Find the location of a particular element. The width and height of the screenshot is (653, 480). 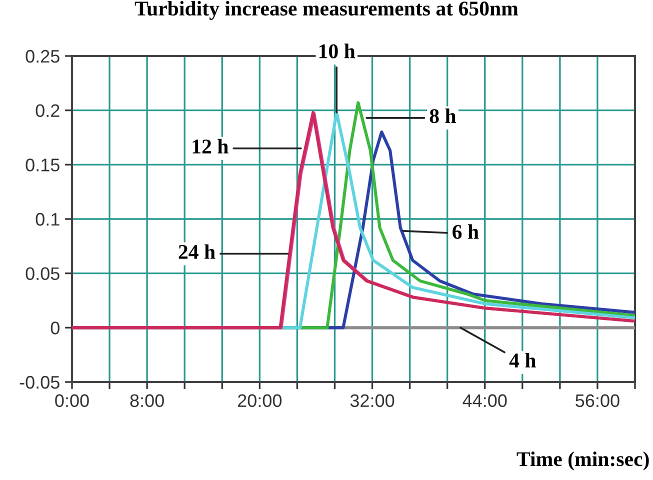

x-tick-label: 8:00 is located at coordinates (147, 401).